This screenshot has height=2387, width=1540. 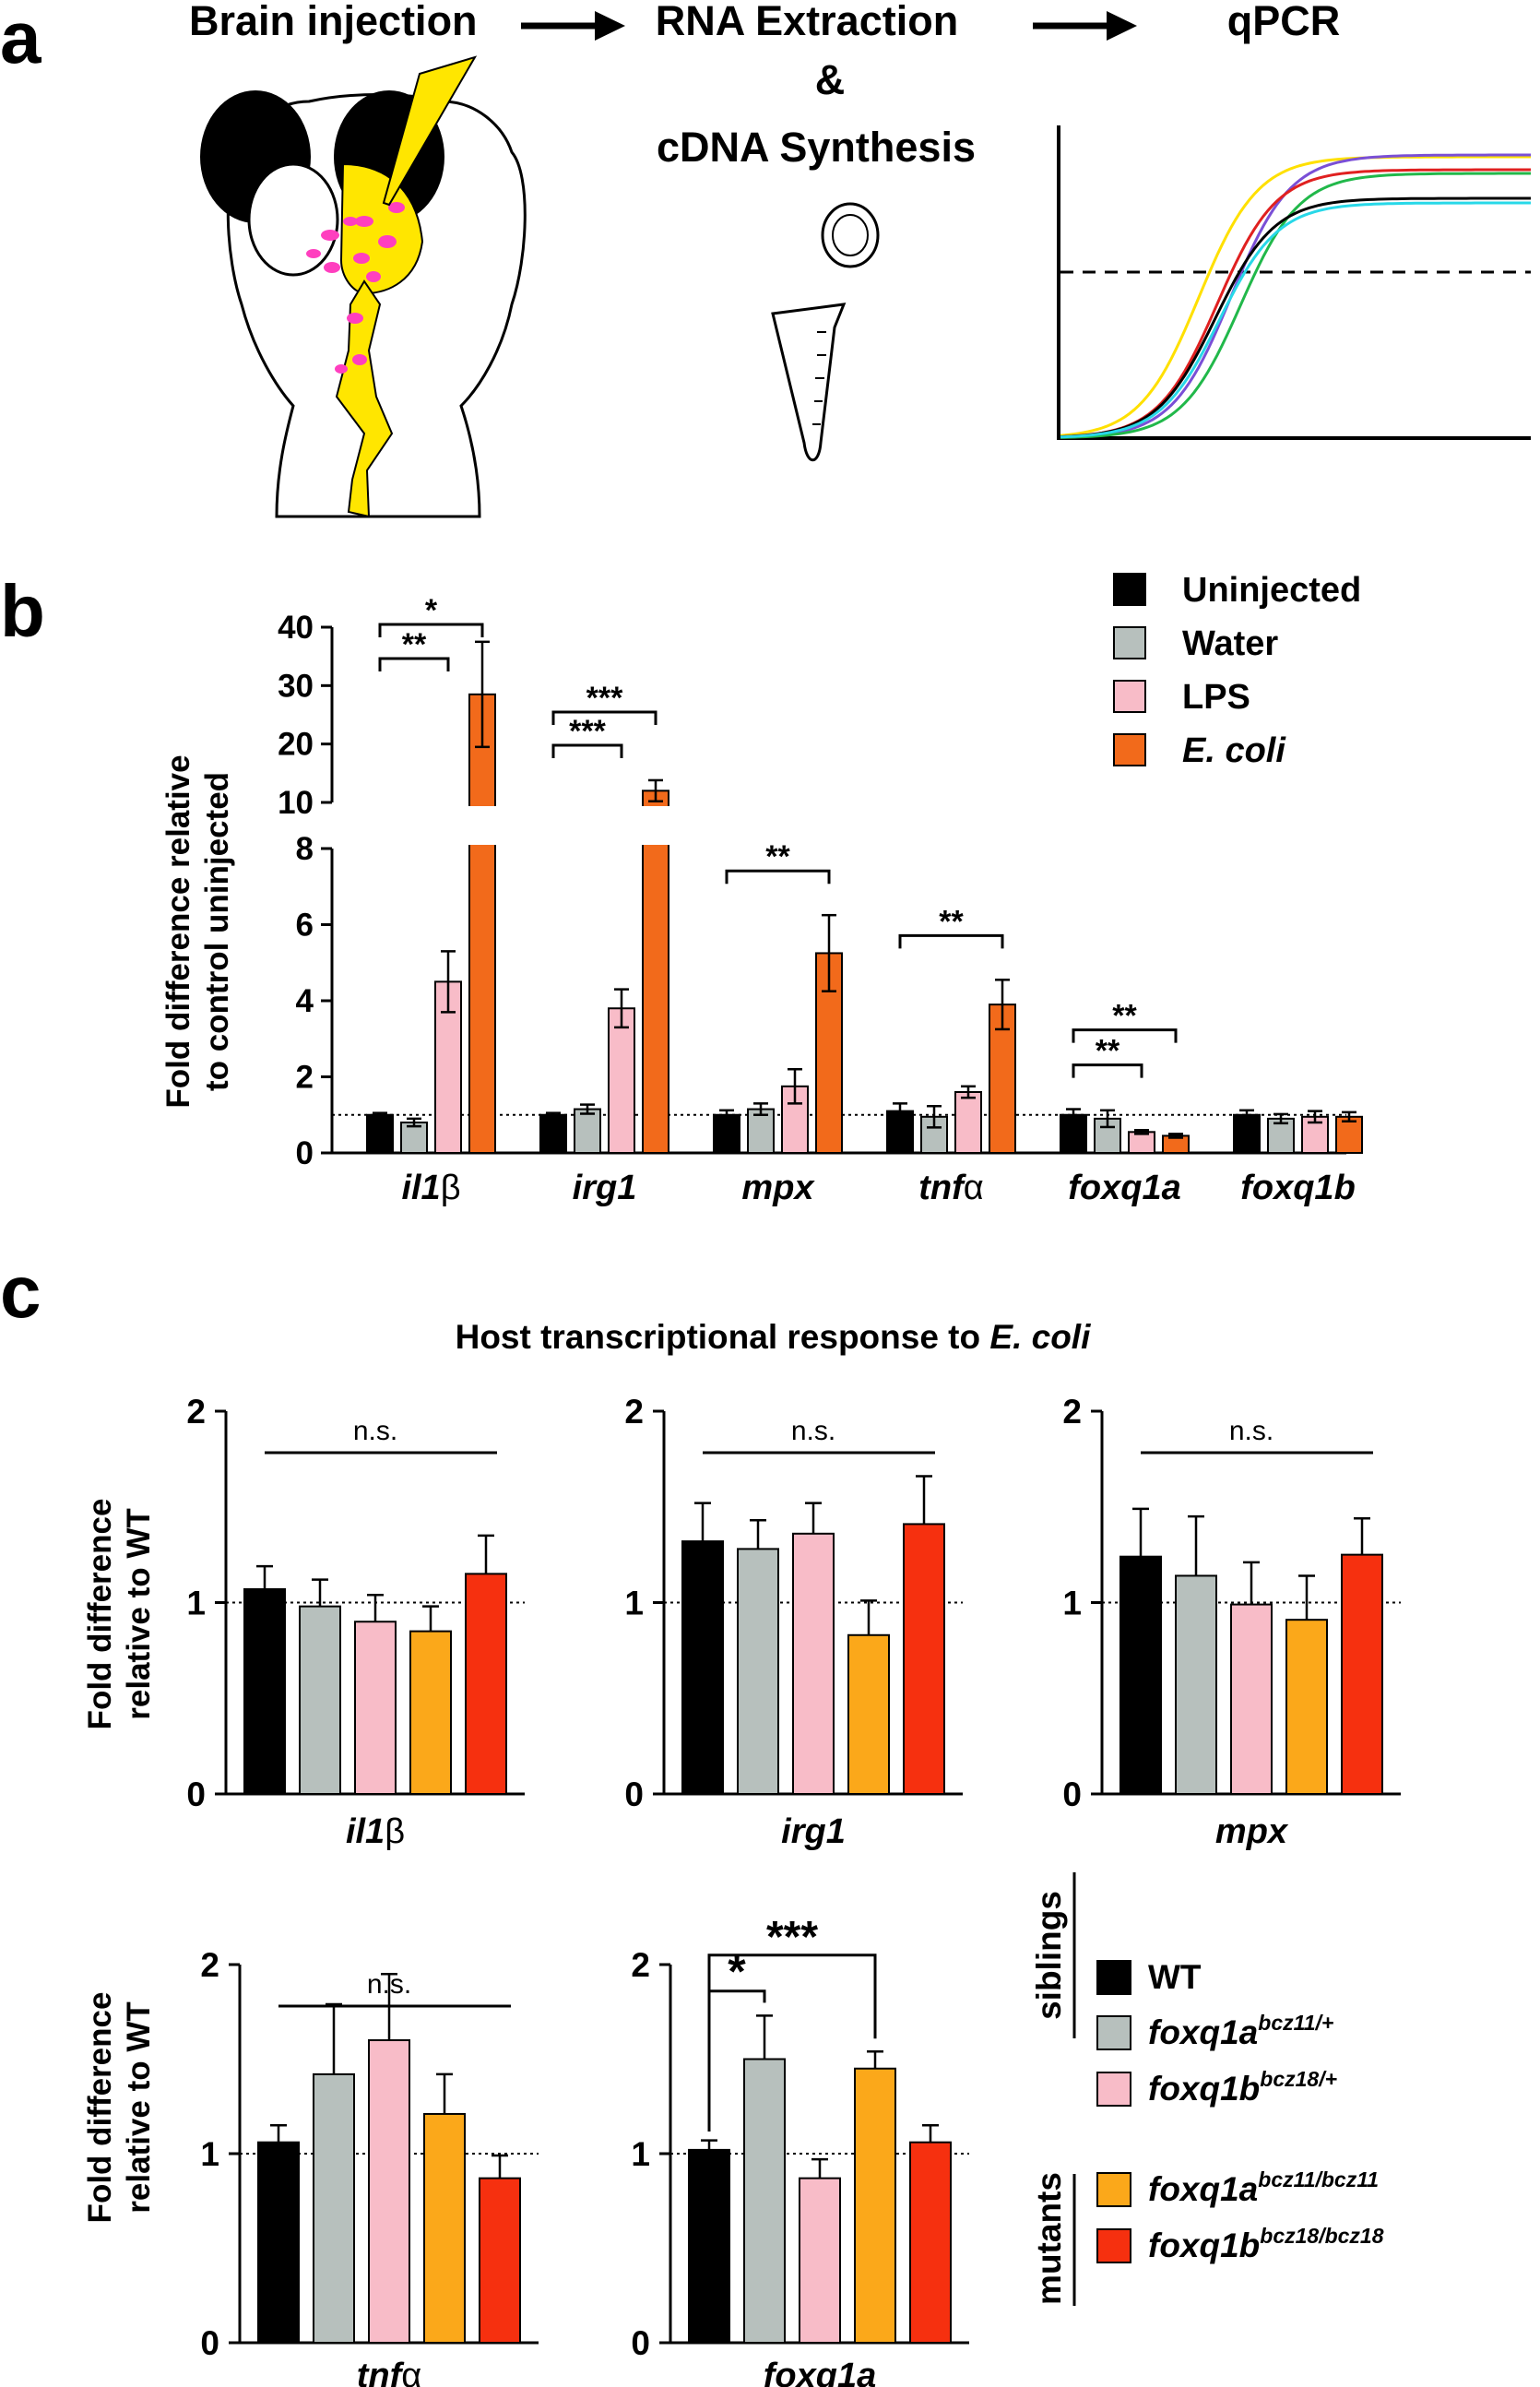 I want to click on panel-b-letter: b, so click(x=23, y=611).